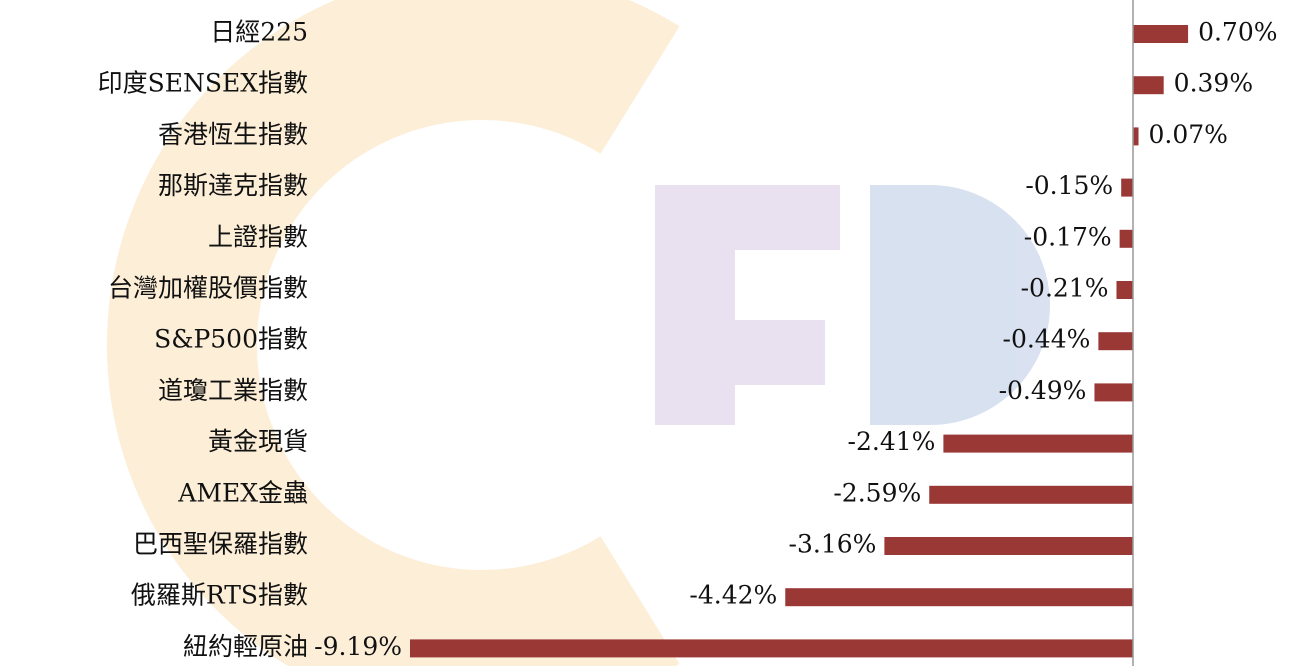 The image size is (1303, 666). Describe the element at coordinates (220, 544) in the screenshot. I see `category-label: 巴西聖保羅指數` at that location.